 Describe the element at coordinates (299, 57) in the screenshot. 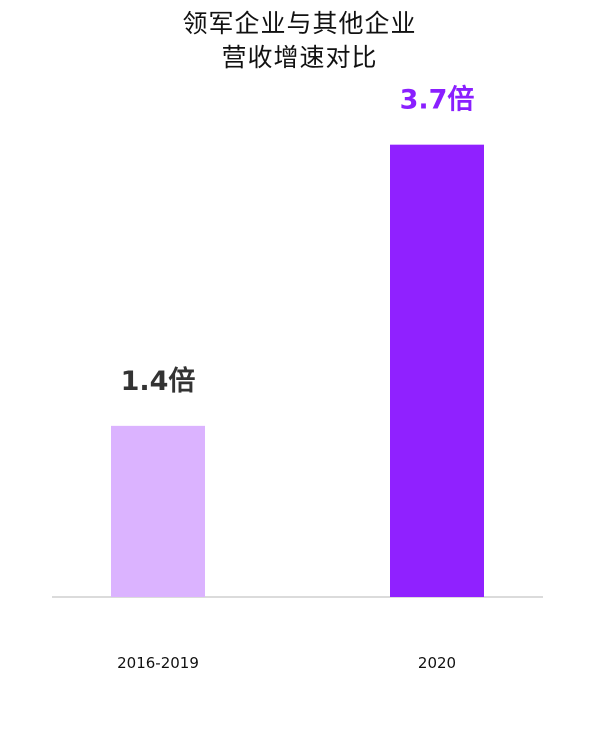

I see `chart-title-line-2: 营收增速对比` at that location.